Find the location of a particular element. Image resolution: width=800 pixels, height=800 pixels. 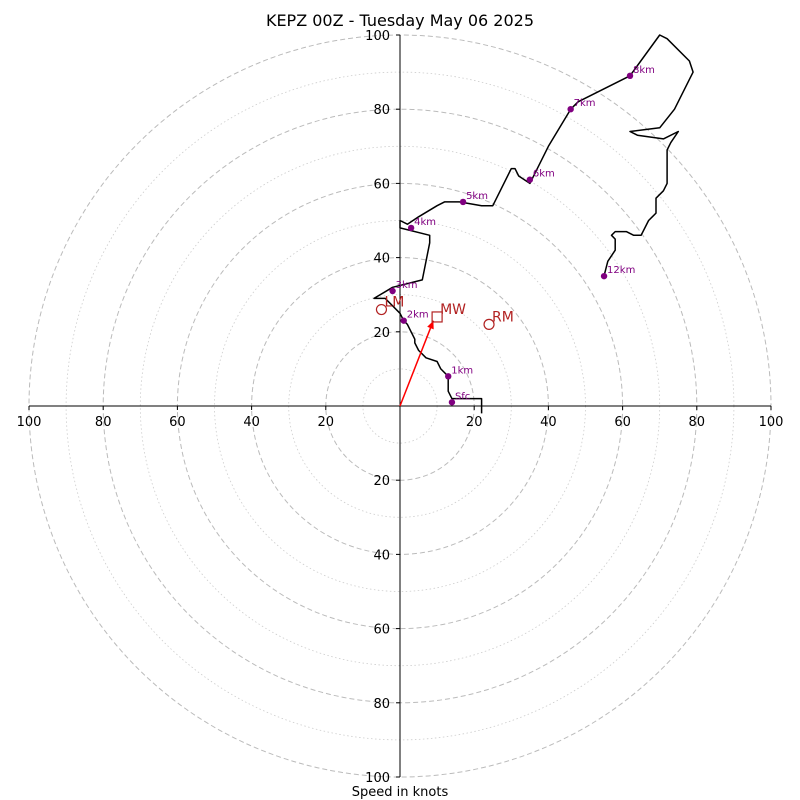

height-marker-label: 7km is located at coordinates (585, 103).